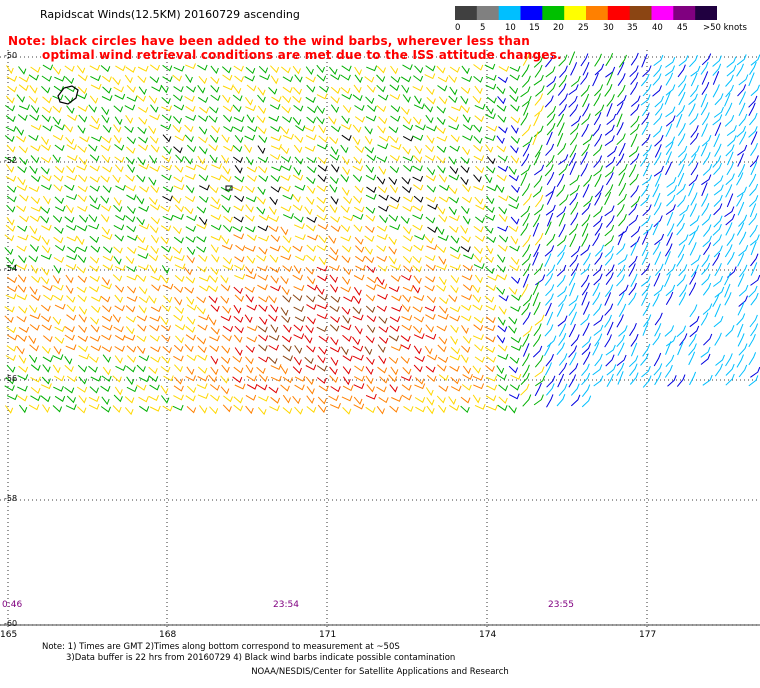  Describe the element at coordinates (657, 28) in the screenshot. I see `colorbar-label: 40` at that location.